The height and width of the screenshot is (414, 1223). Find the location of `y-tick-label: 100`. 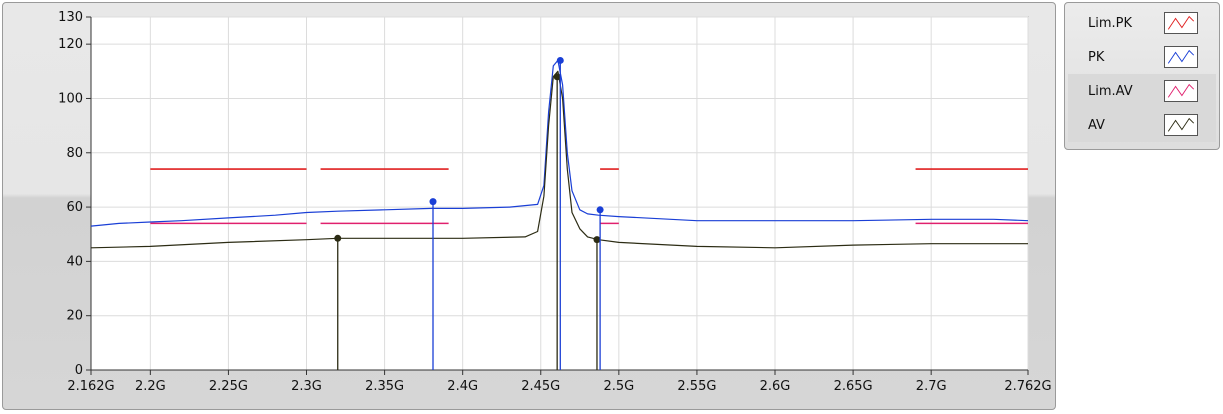

y-tick-label: 100 is located at coordinates (70, 98).